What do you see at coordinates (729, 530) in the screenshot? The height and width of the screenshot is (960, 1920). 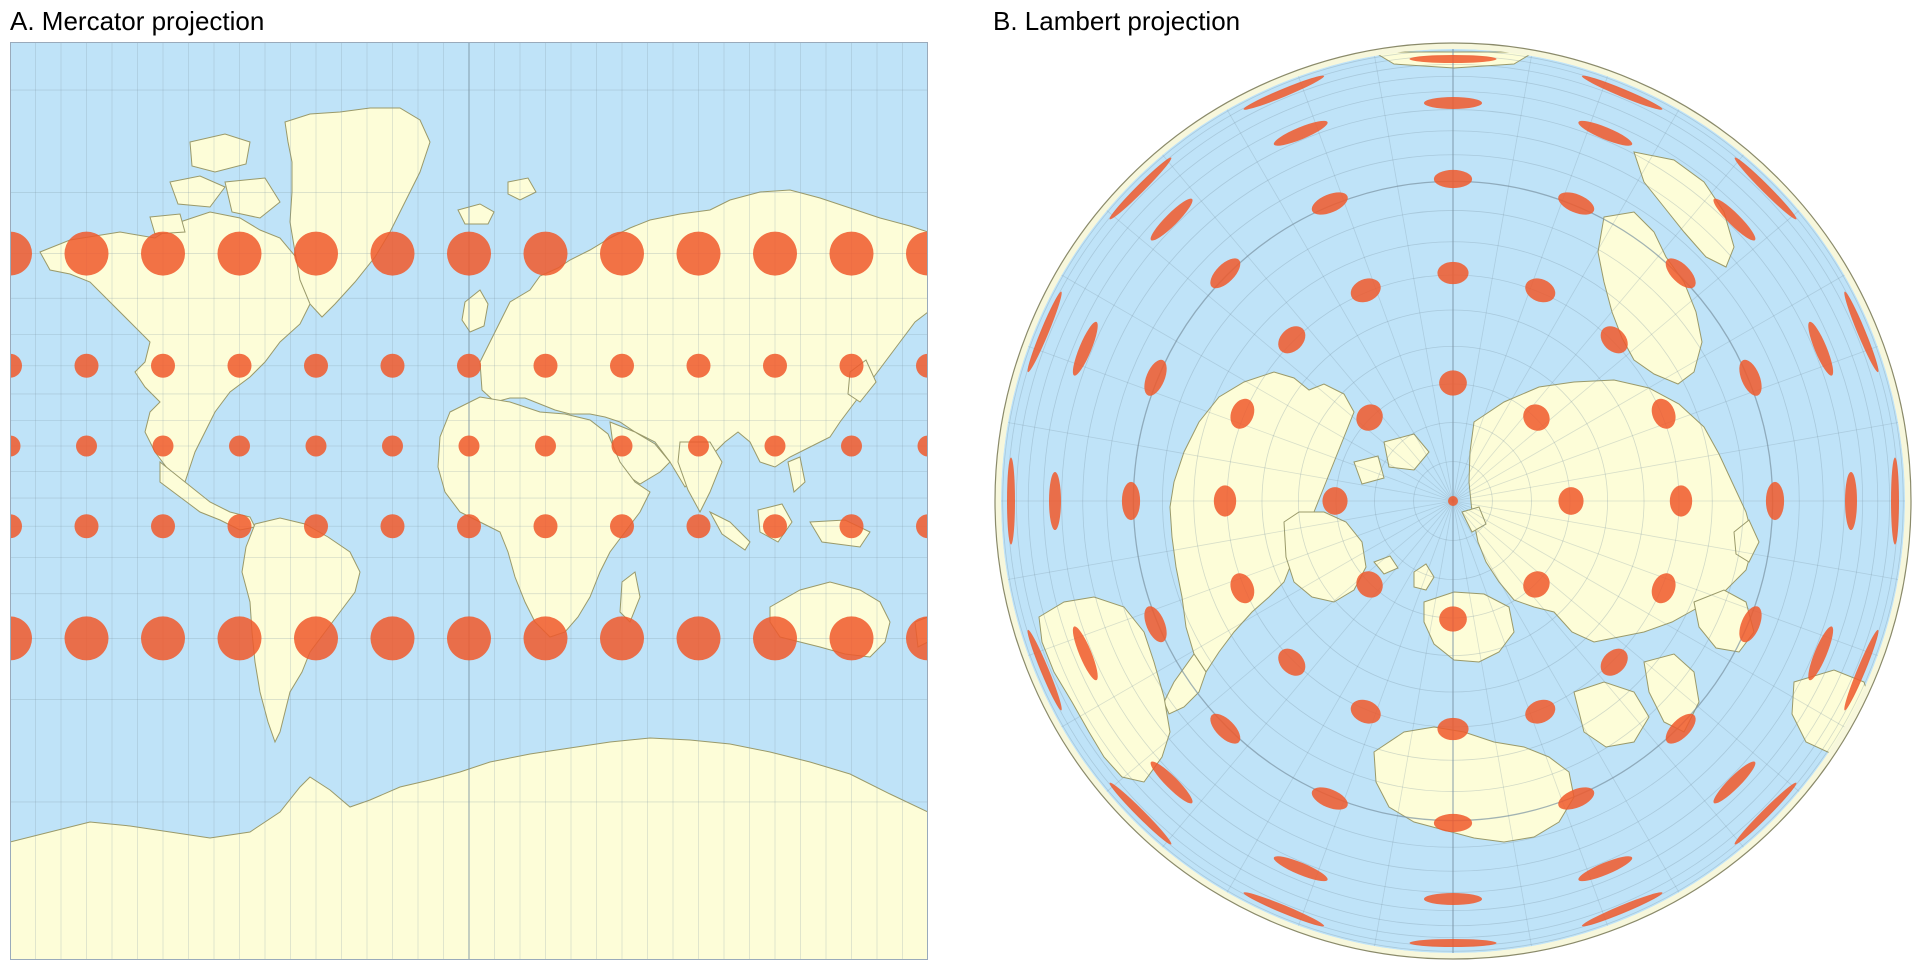 I see `sumatra-landmass` at bounding box center [729, 530].